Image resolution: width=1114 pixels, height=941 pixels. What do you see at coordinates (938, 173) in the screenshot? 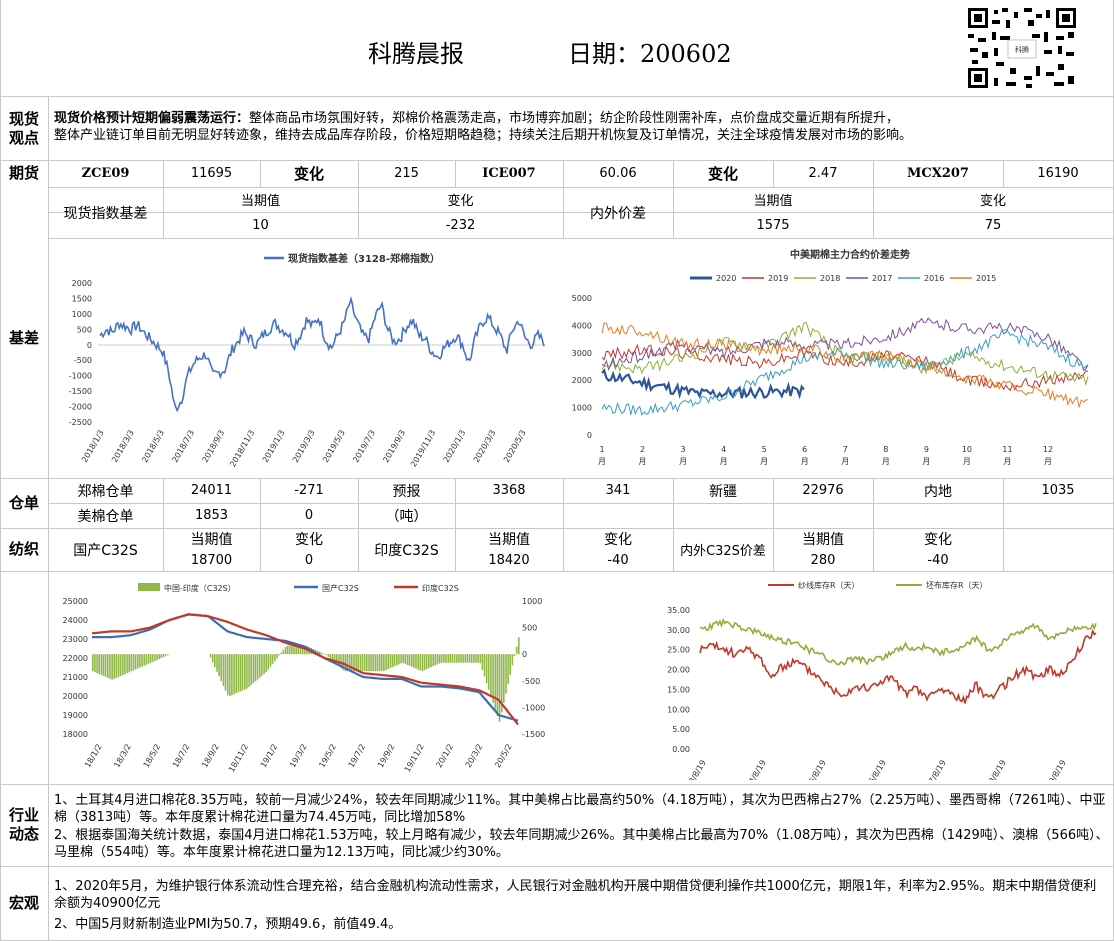
I see `futures-mcx-code: MCX207` at bounding box center [938, 173].